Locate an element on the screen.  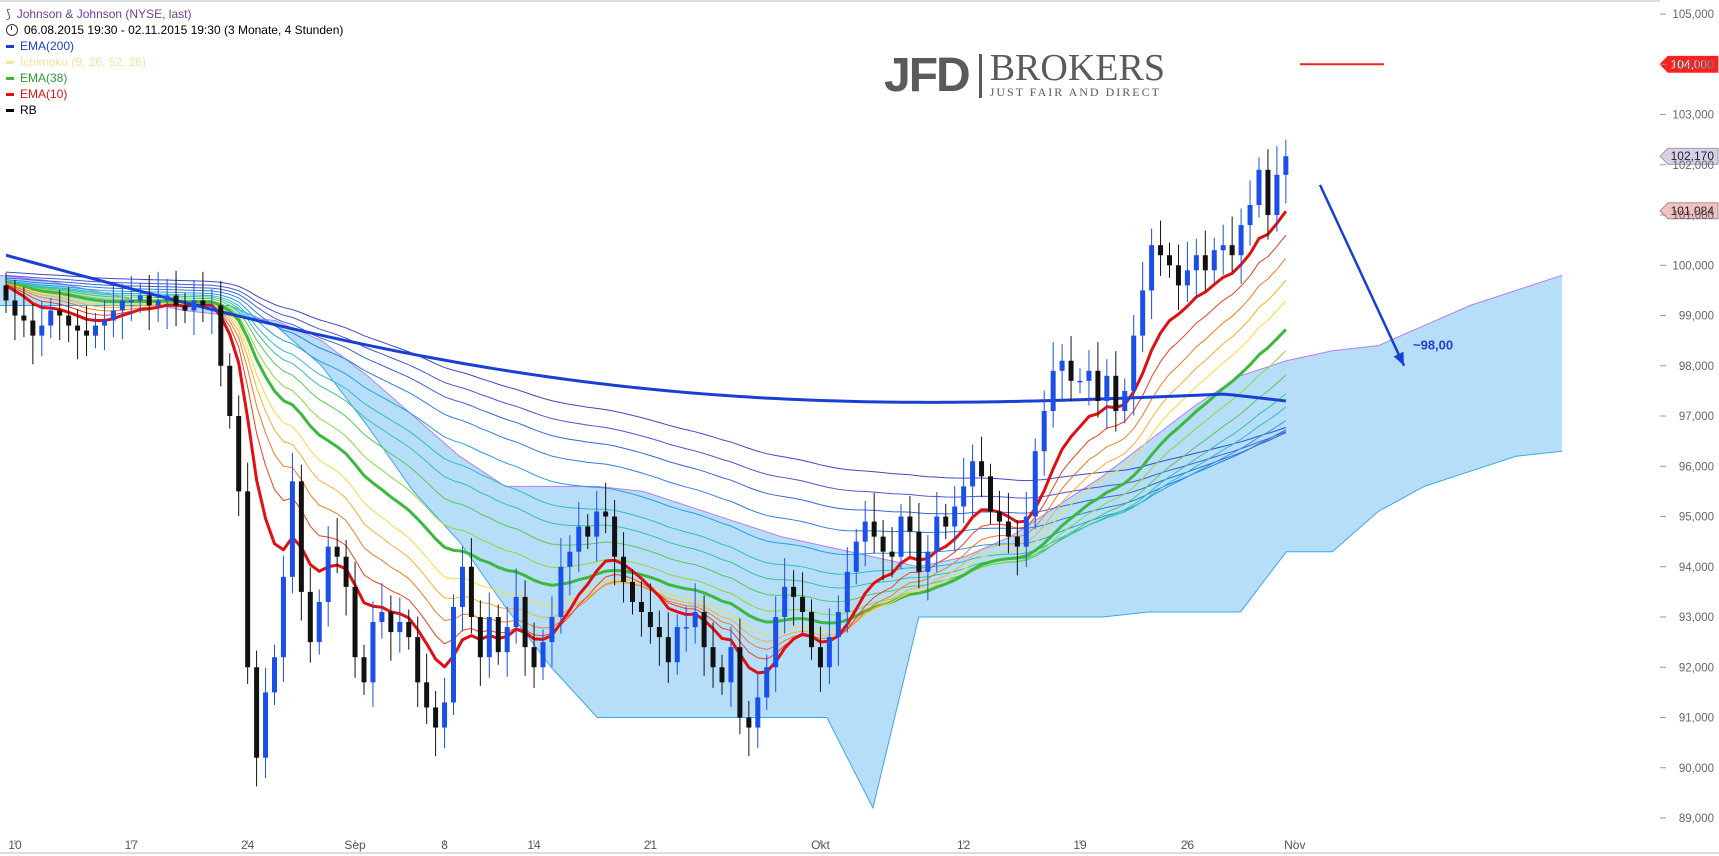
legend-label: Ichimoku (9, 26, 52, 26) is located at coordinates (83, 62).